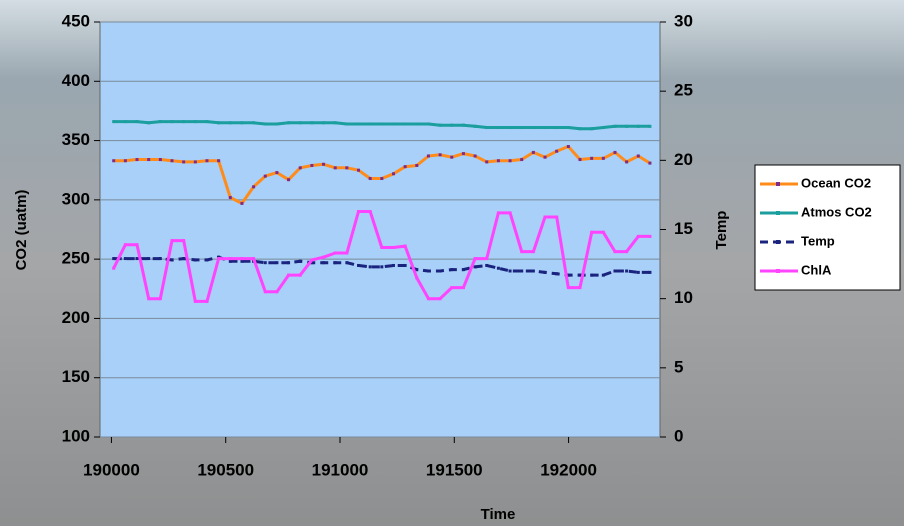 The width and height of the screenshot is (904, 526). What do you see at coordinates (454, 469) in the screenshot?
I see `x-tick-label: 191500` at bounding box center [454, 469].